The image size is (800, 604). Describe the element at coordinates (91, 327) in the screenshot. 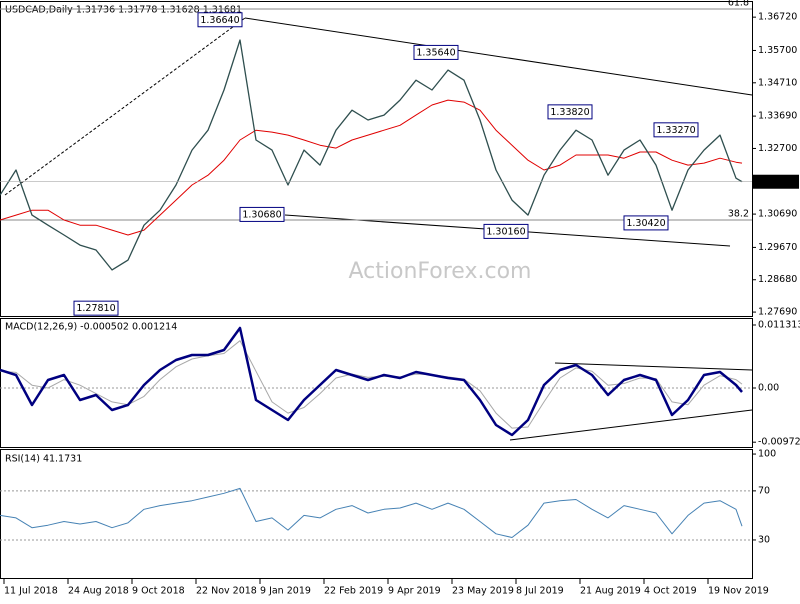

I see `macd-title: MACD(12,26,9) -0.000502 0.001214` at that location.